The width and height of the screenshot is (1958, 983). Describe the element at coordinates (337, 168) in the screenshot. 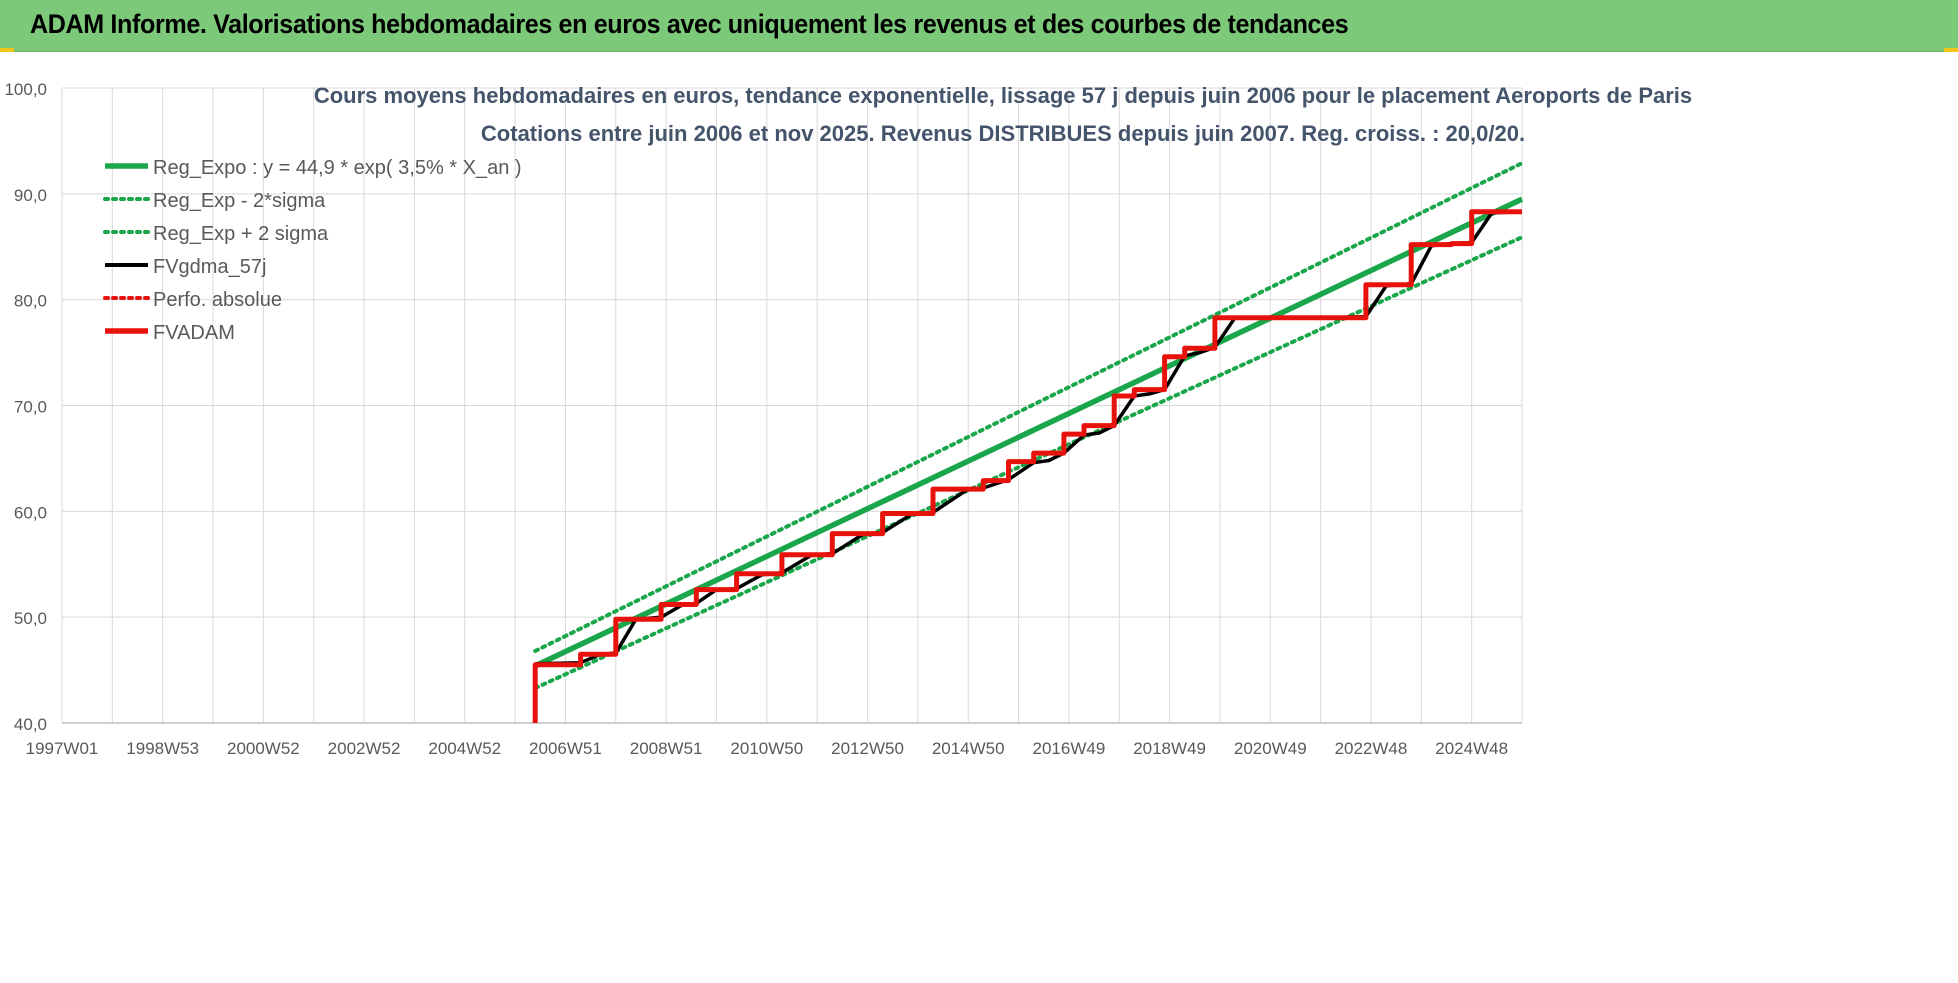

I see `legend-label: Reg_Expo : y = 44,9 * exp( 3,5% * X_an )` at that location.